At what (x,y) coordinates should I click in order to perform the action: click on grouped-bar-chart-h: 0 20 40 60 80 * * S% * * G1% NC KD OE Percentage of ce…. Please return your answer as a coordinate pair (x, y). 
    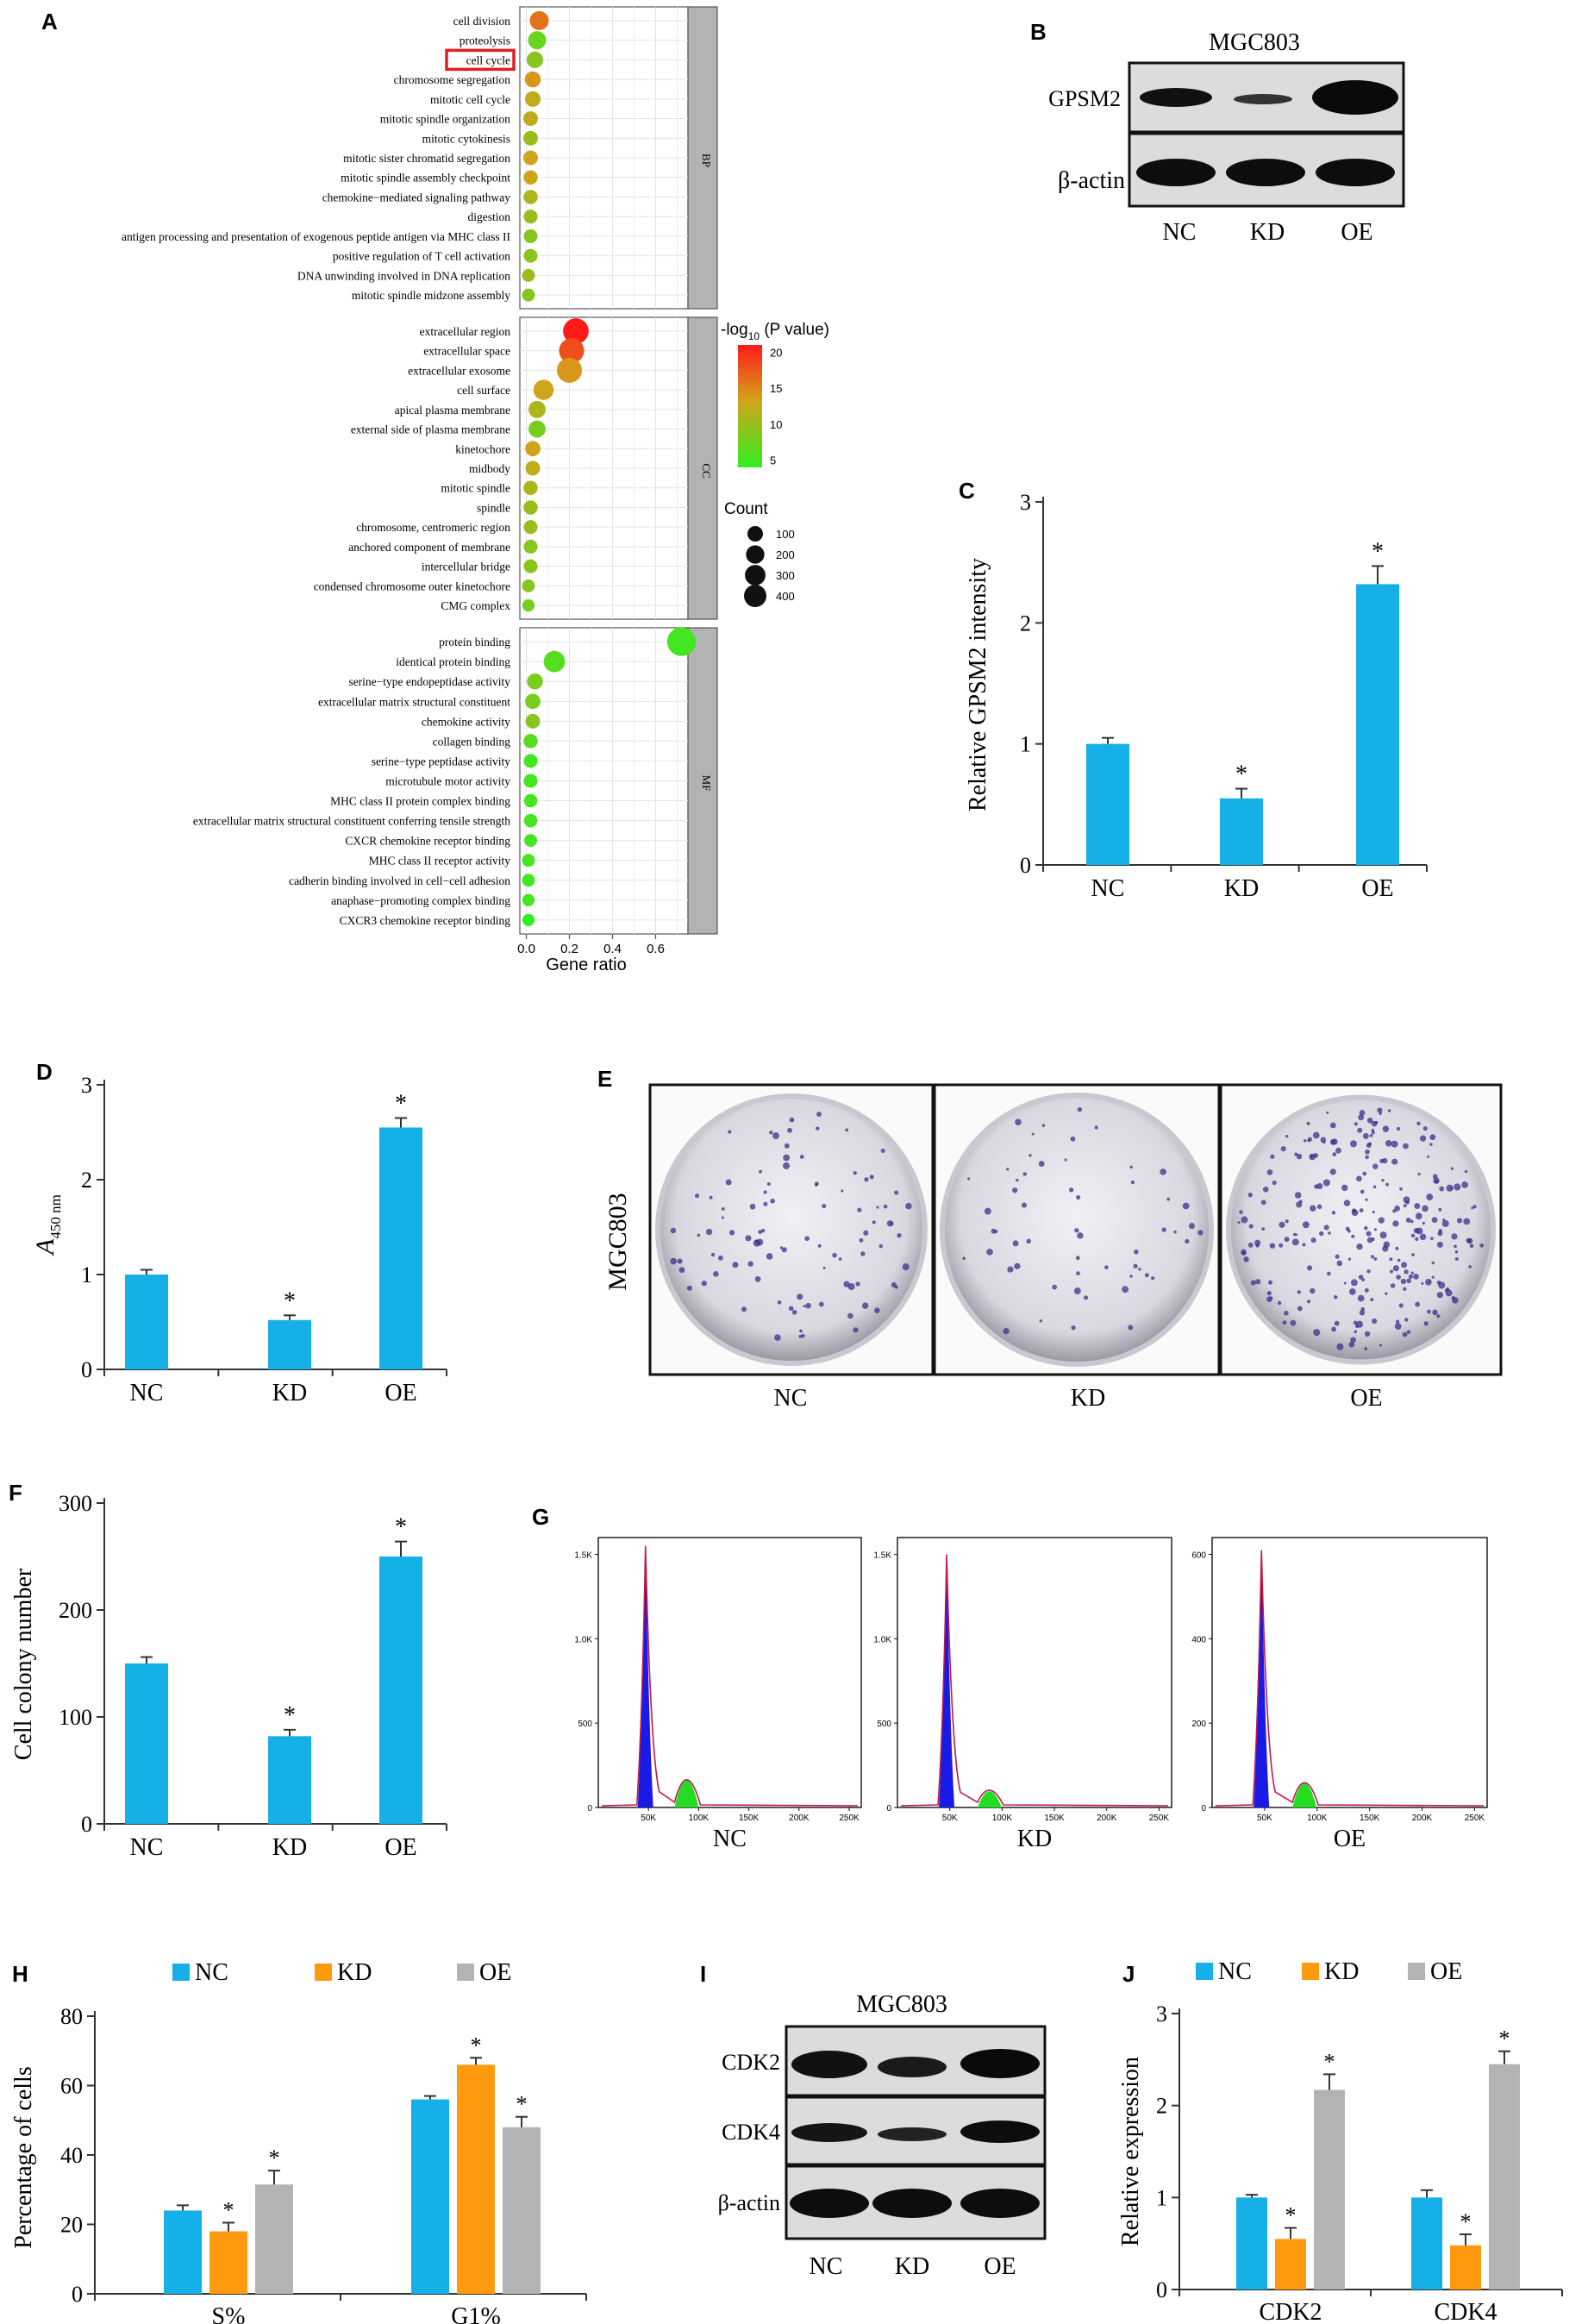
    Looking at the image, I should click on (298, 2141).